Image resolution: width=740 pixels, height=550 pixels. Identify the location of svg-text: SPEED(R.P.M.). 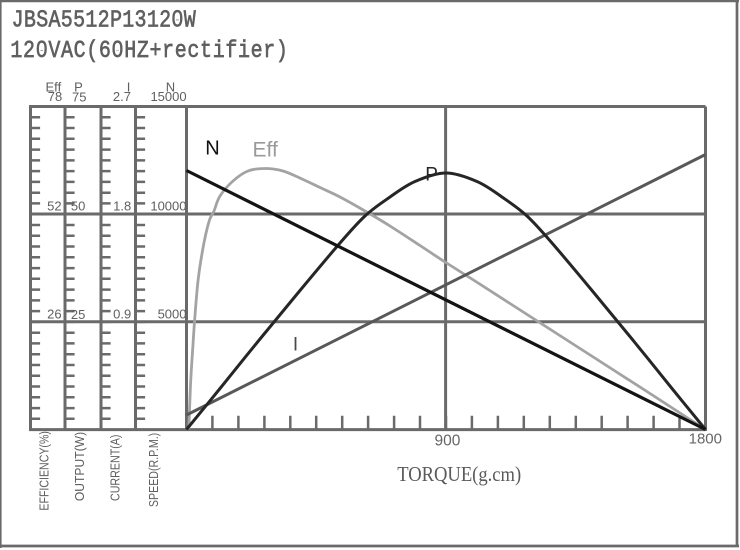
(153, 470).